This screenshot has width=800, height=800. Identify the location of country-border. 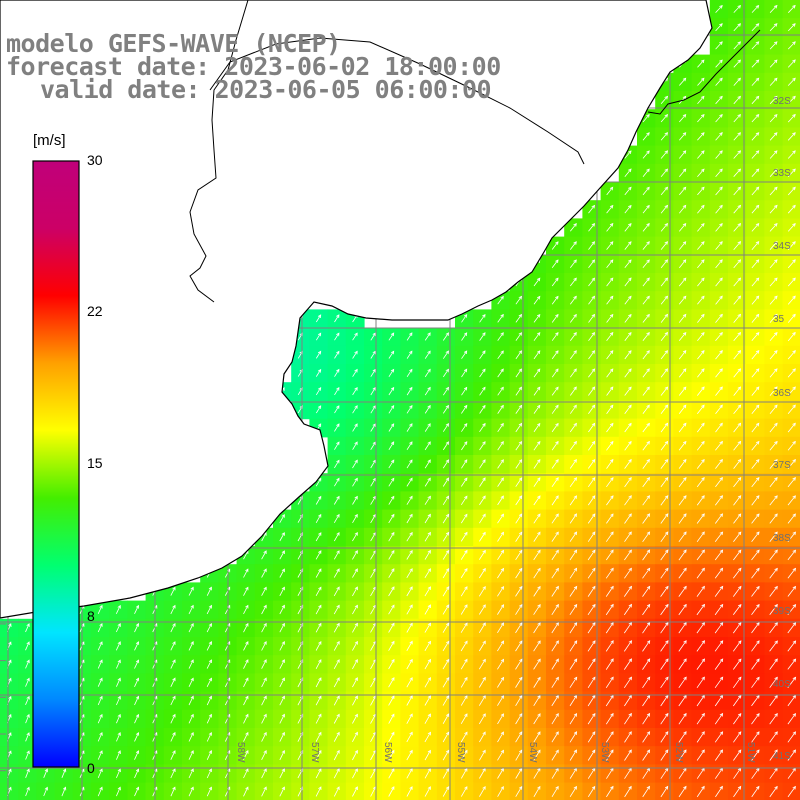
(219, 151).